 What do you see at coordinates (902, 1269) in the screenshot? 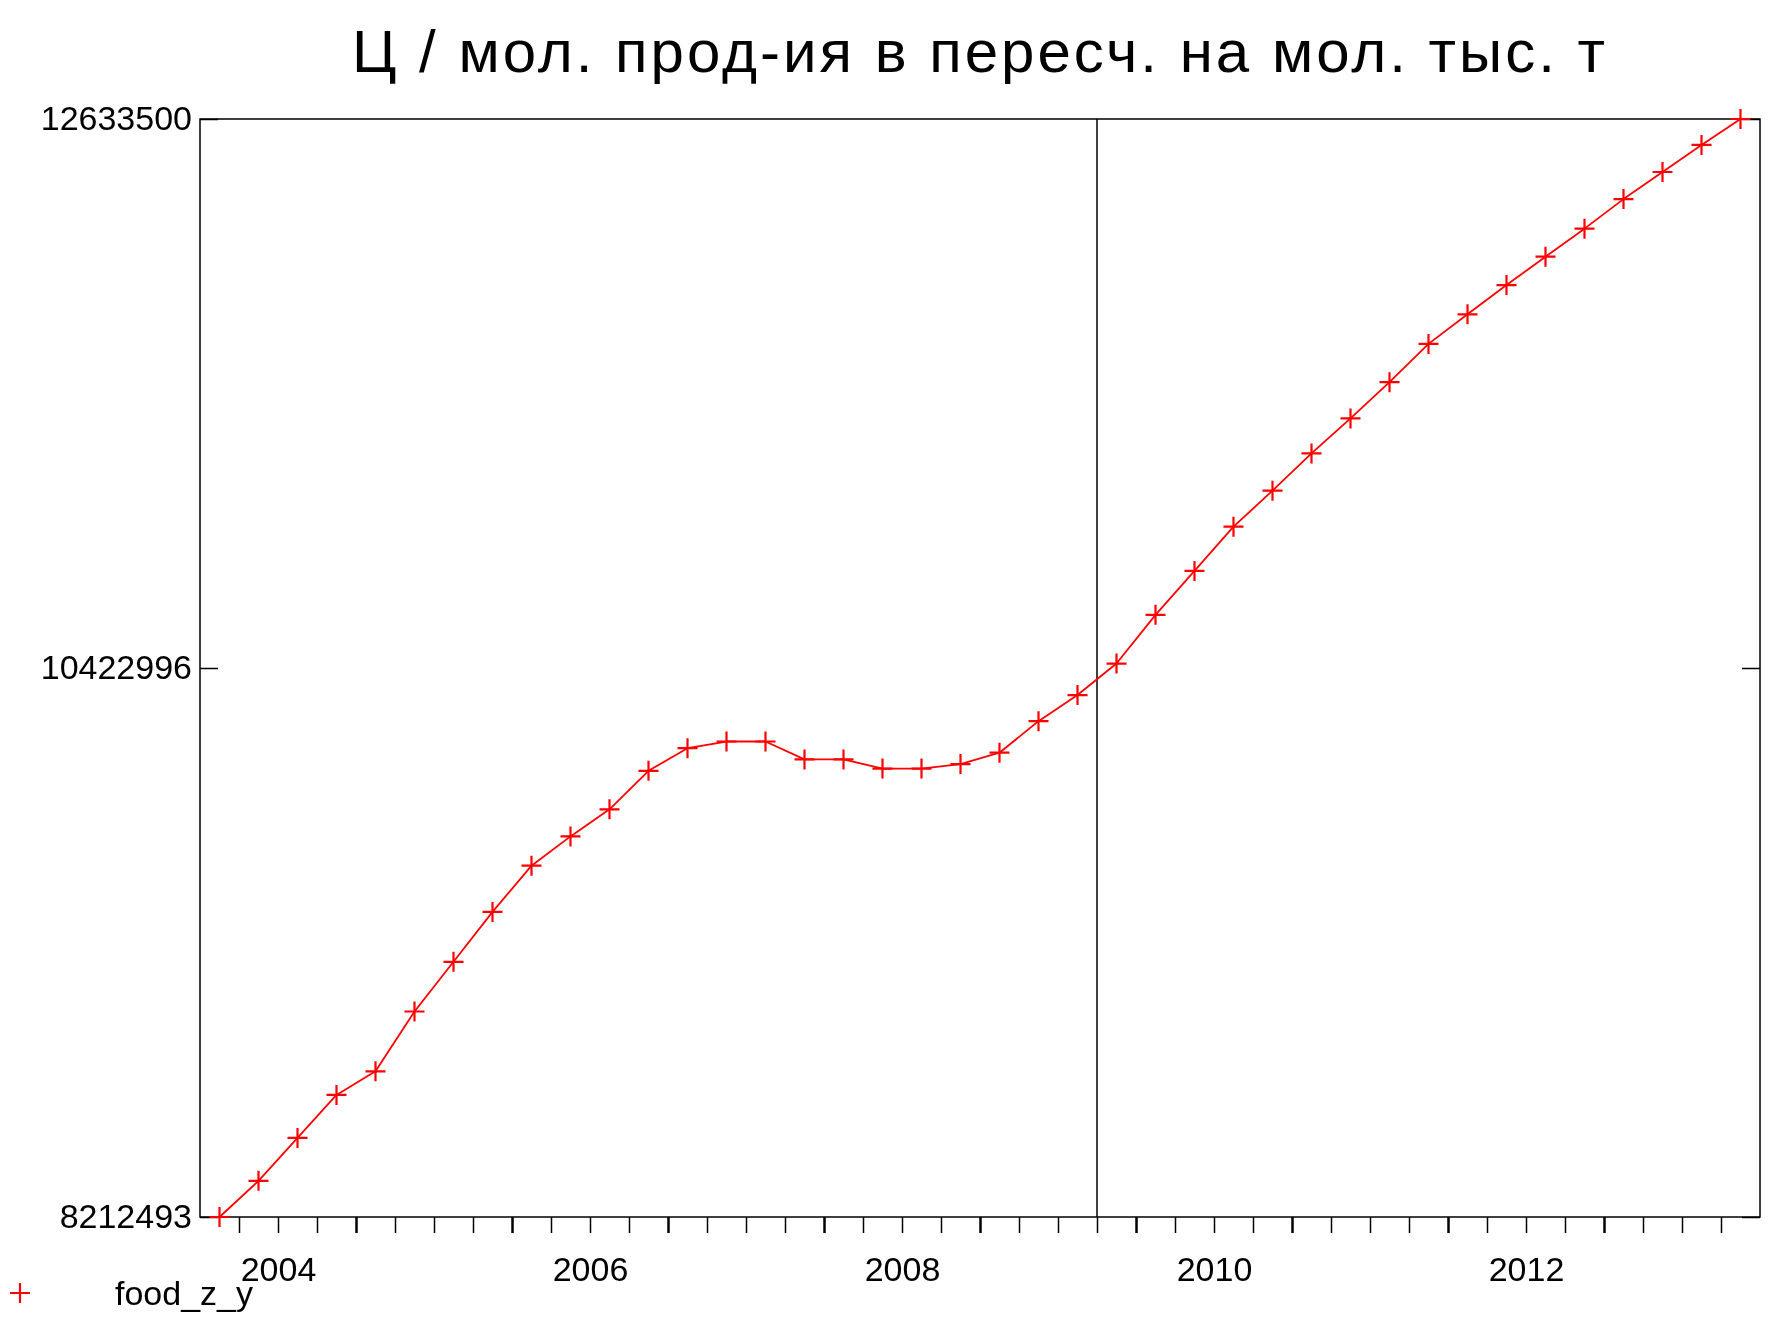
I see `x-tick-label: 2008` at bounding box center [902, 1269].